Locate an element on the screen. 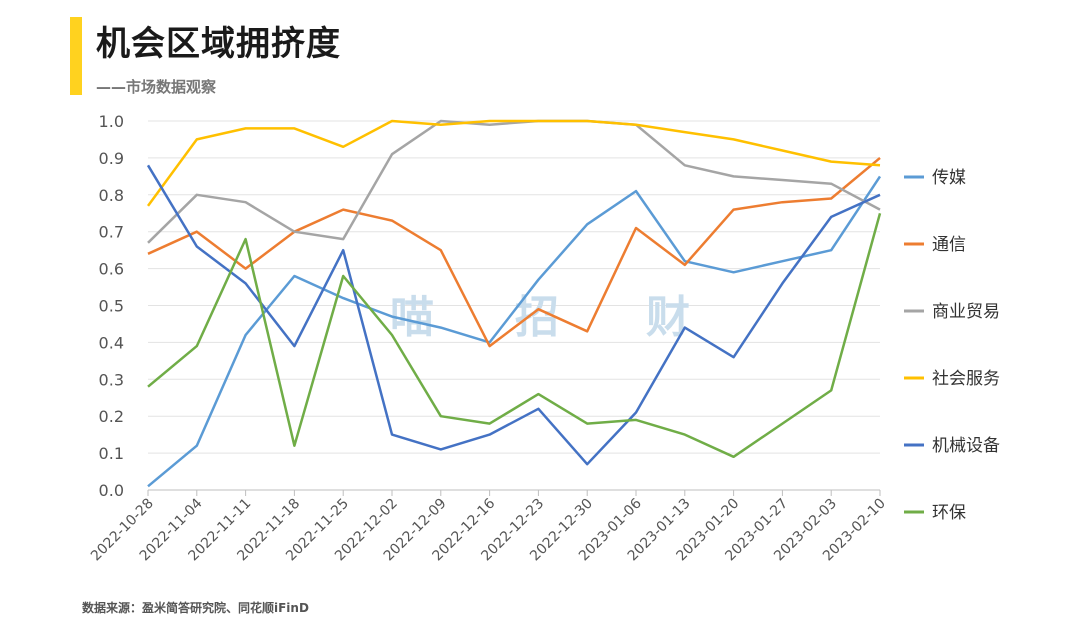 The image size is (1080, 626). y-tick-label: 0.8 is located at coordinates (111, 195).